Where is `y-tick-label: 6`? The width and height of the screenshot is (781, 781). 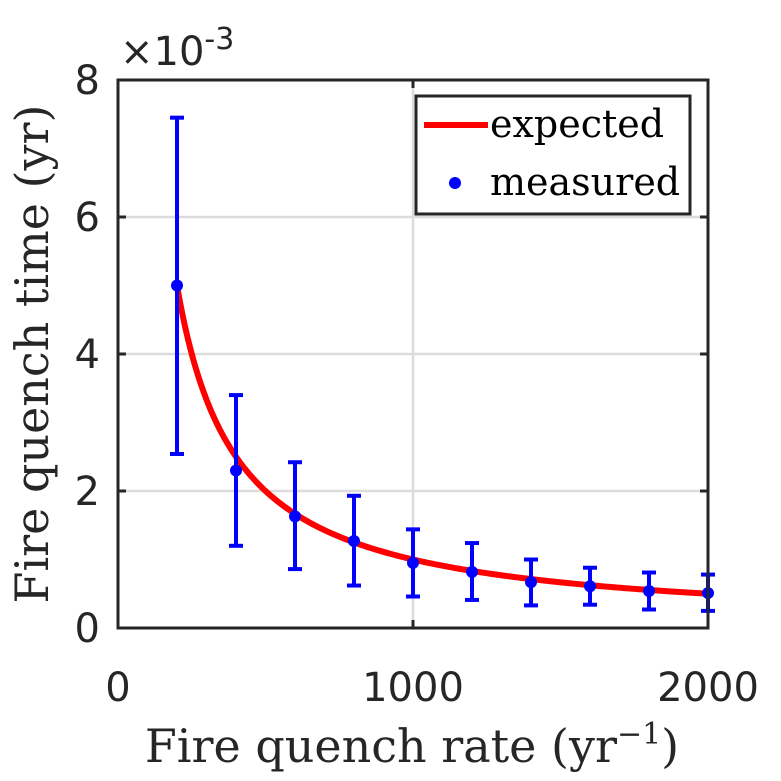
y-tick-label: 6 is located at coordinates (87, 218).